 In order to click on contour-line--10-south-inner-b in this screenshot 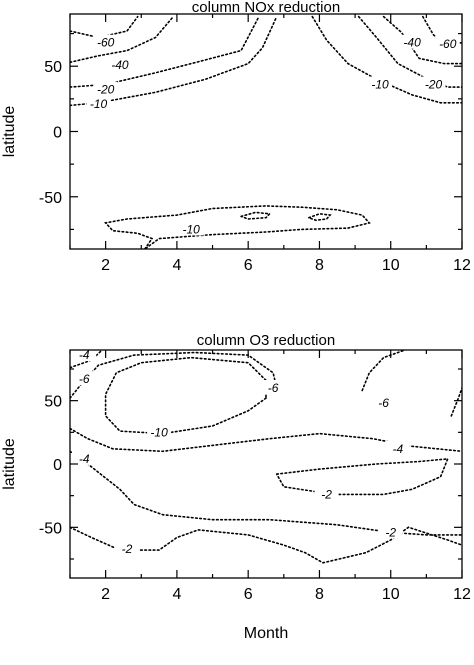, I will do `click(320, 217)`.